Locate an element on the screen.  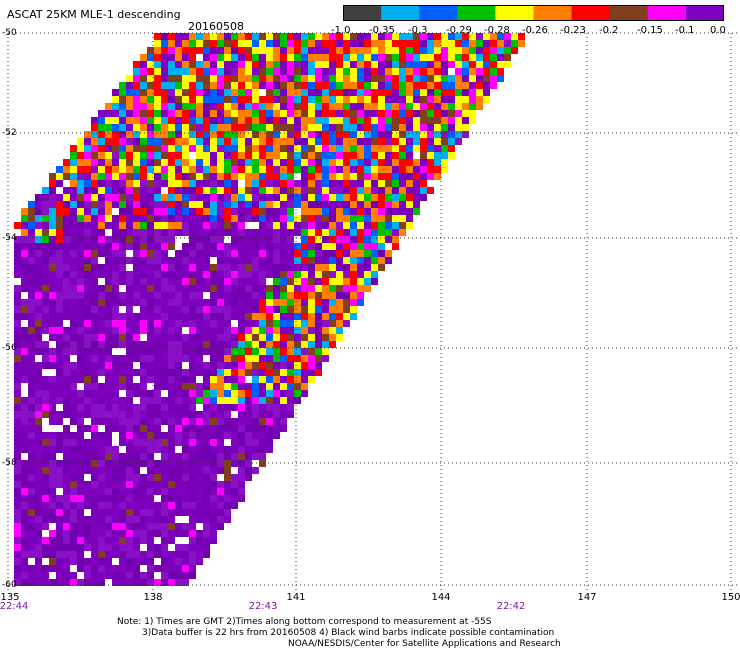
legend-tick: -0.28 is located at coordinates (497, 30).